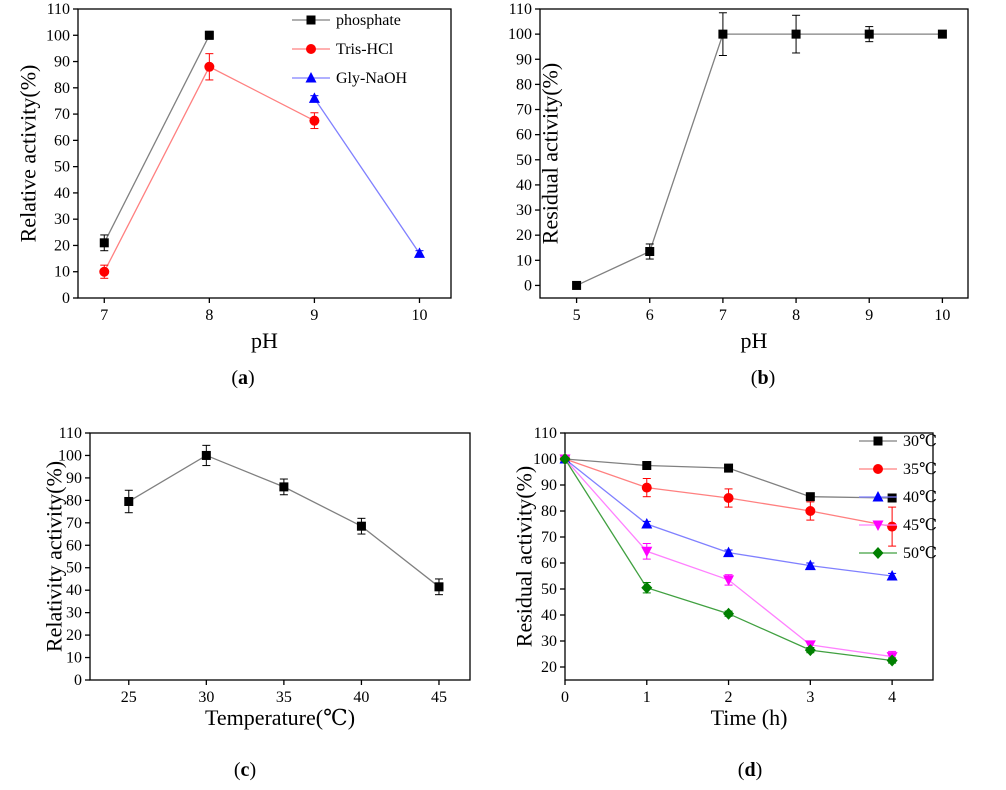  I want to click on panel-label: (d), so click(750, 770).